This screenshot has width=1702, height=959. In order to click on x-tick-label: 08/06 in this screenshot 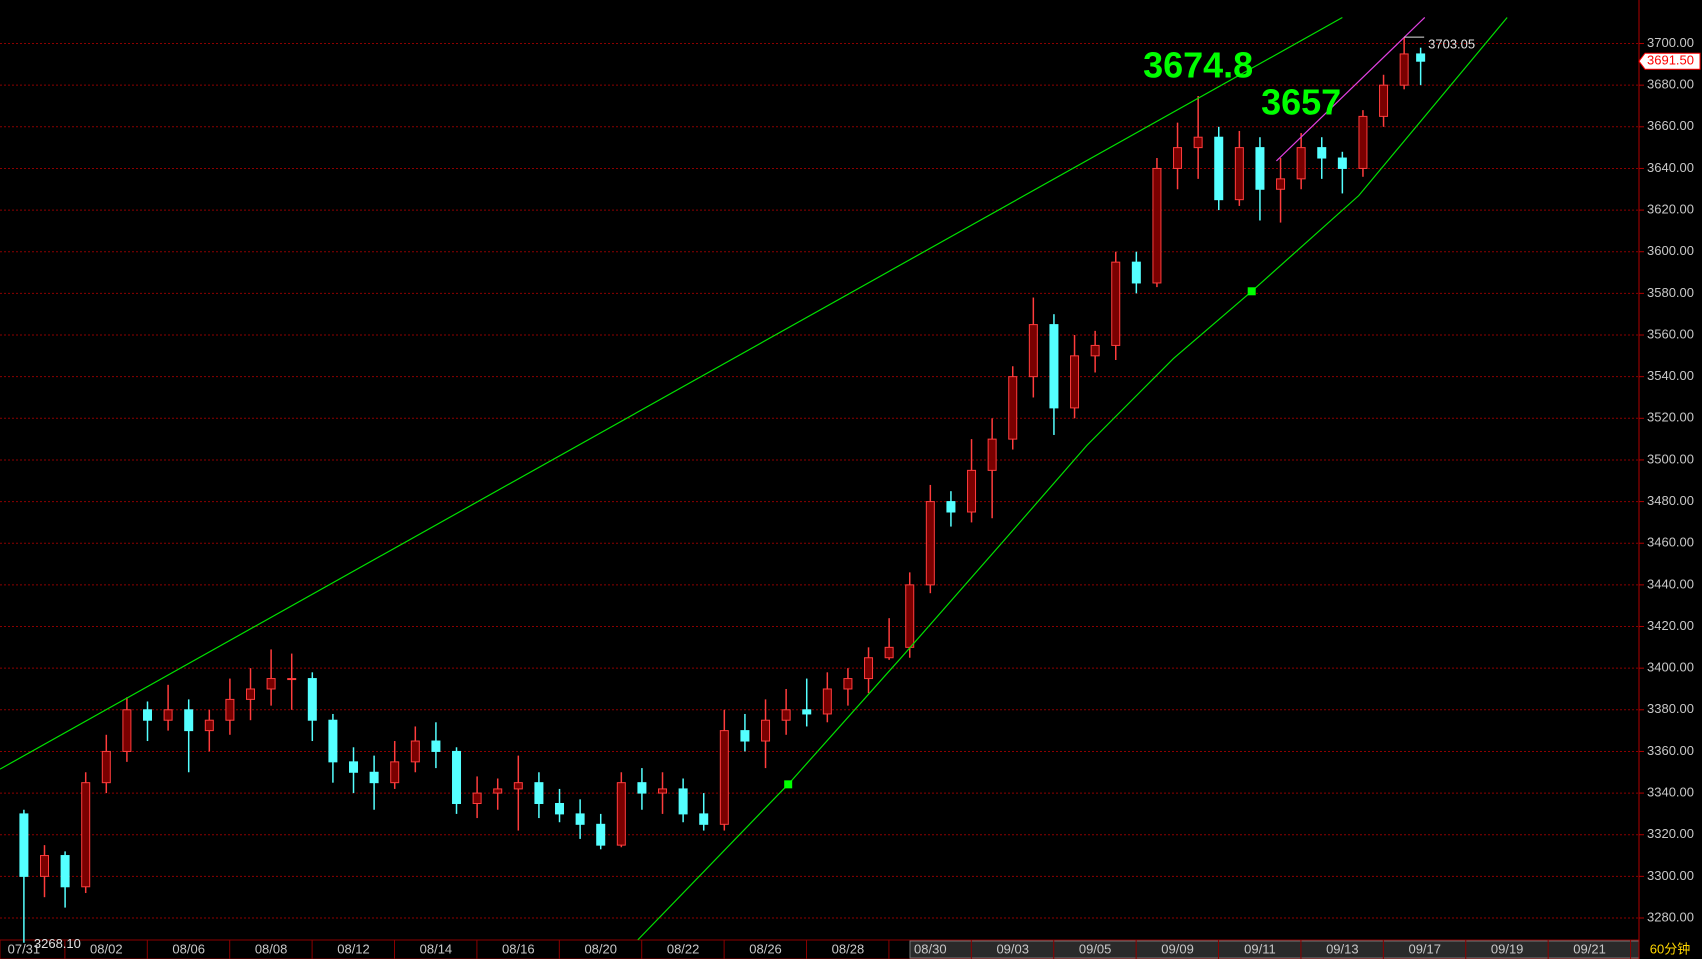, I will do `click(188, 948)`.